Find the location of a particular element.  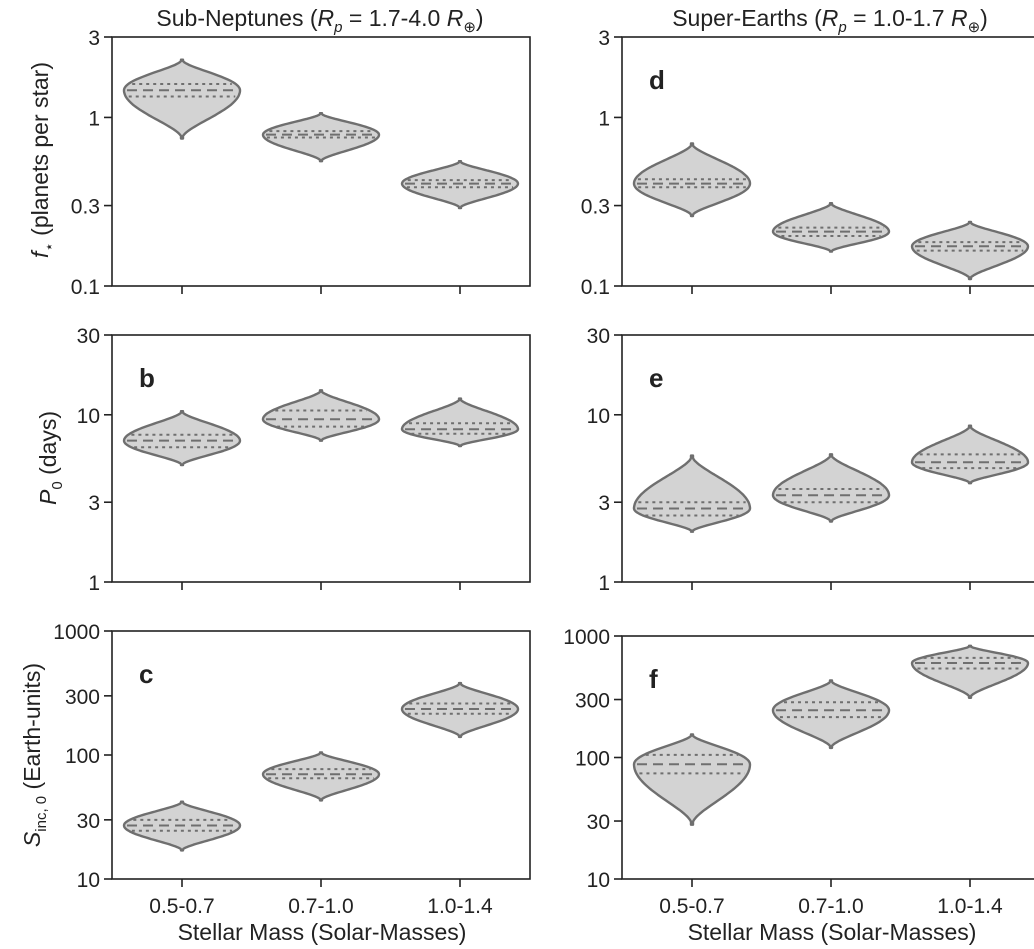

panel-f: 10 30 100 300 1000 0.5-0.7 0.7-1.0 1.0-1.4 f is located at coordinates (798, 772).